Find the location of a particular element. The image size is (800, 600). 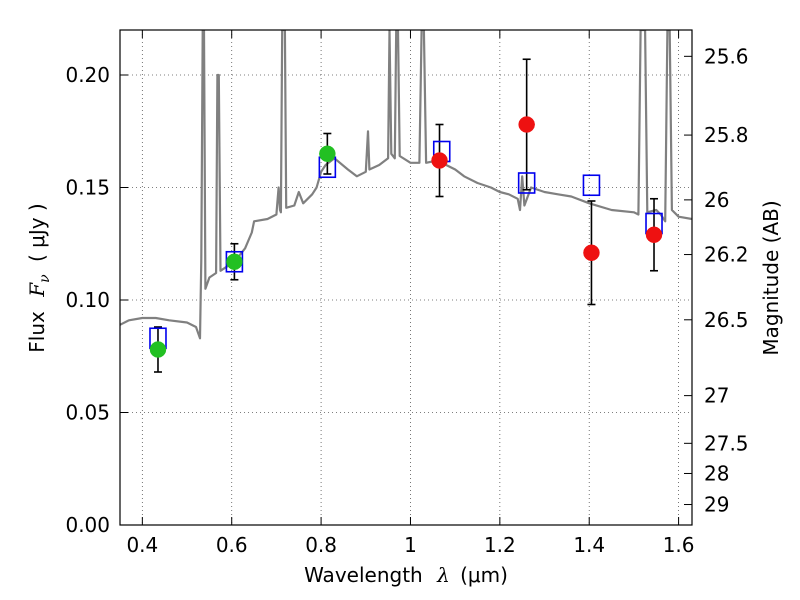

y-axis-label-text: Flux is located at coordinates (37, 332).